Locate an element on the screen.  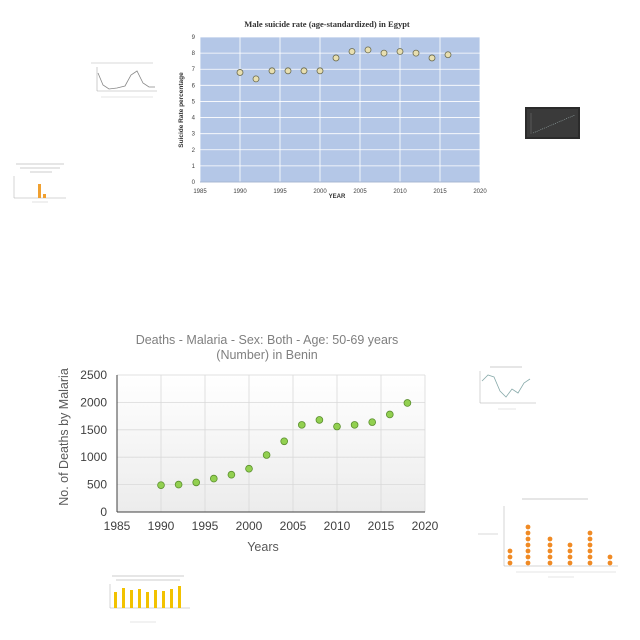
chart1-y-tick-label: 6 is located at coordinates (194, 86).